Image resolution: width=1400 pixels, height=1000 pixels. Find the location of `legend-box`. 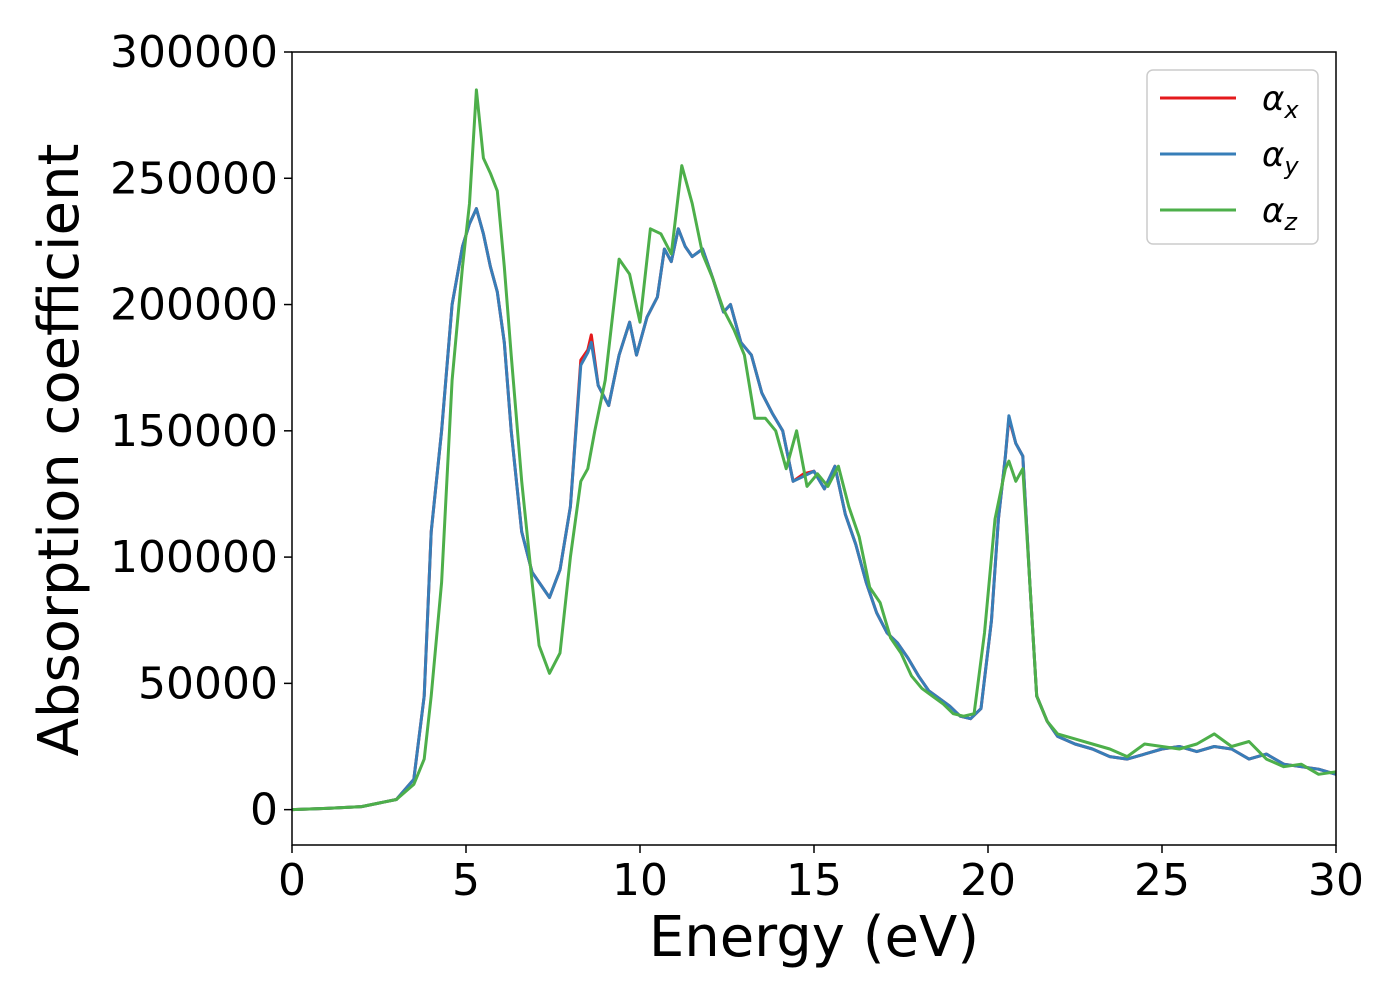

legend-box is located at coordinates (1232, 157).